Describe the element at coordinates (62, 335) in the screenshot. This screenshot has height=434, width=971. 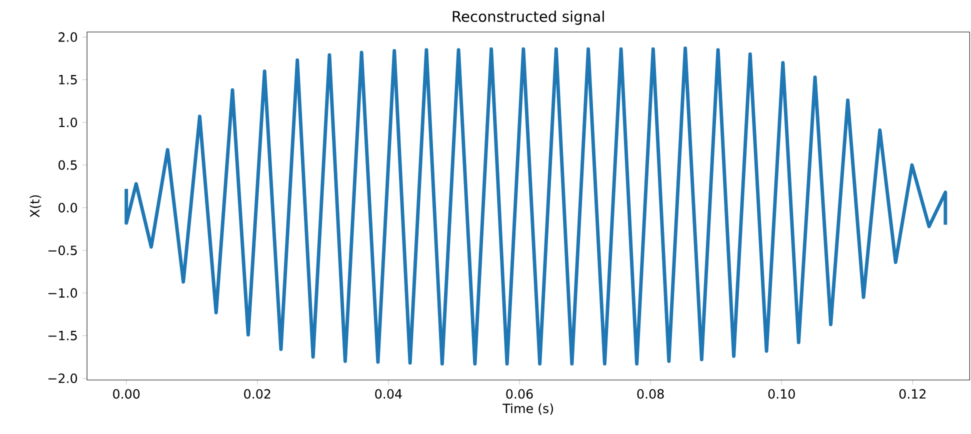
I see `y-tick-label: −1.5` at that location.